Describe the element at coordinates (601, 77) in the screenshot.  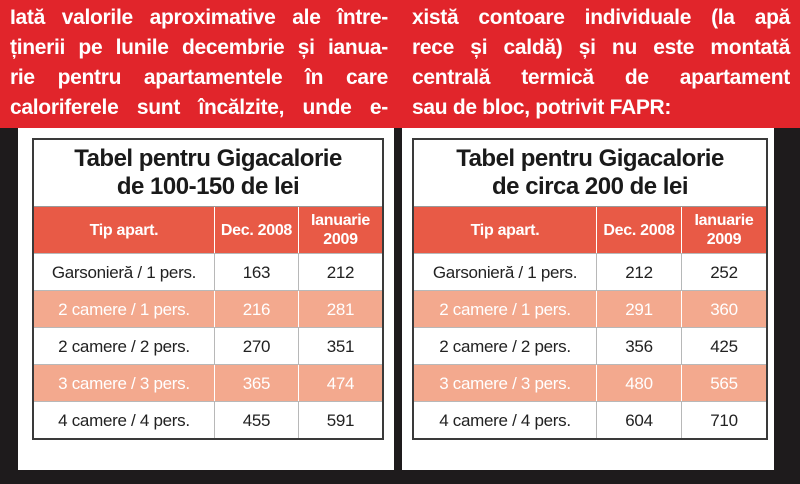
I see `intro-line: centrală termică de apartament` at that location.